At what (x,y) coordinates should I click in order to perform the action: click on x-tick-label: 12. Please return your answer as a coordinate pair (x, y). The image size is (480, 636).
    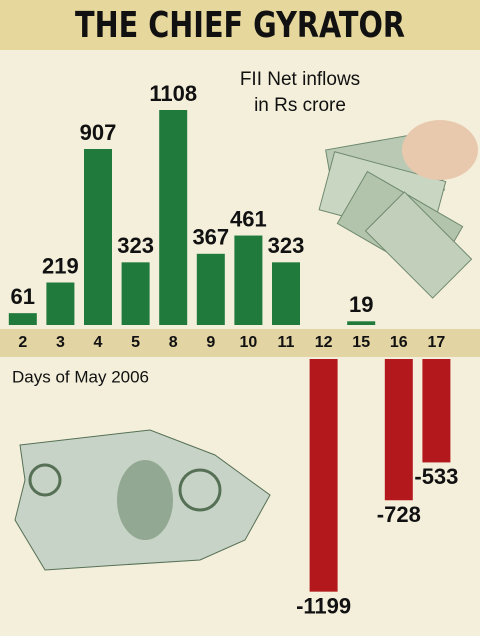
    Looking at the image, I should click on (324, 342).